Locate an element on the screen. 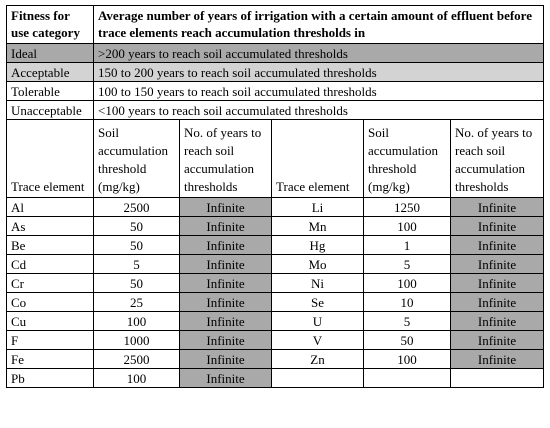 This screenshot has height=428, width=550. trace-element-cell: Pb is located at coordinates (50, 378).